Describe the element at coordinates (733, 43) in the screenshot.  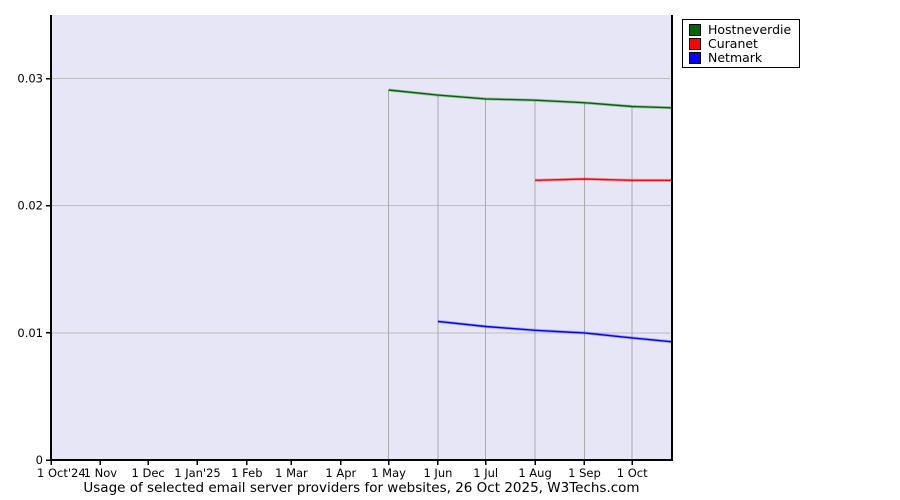
I see `legend-label: Curanet` at that location.